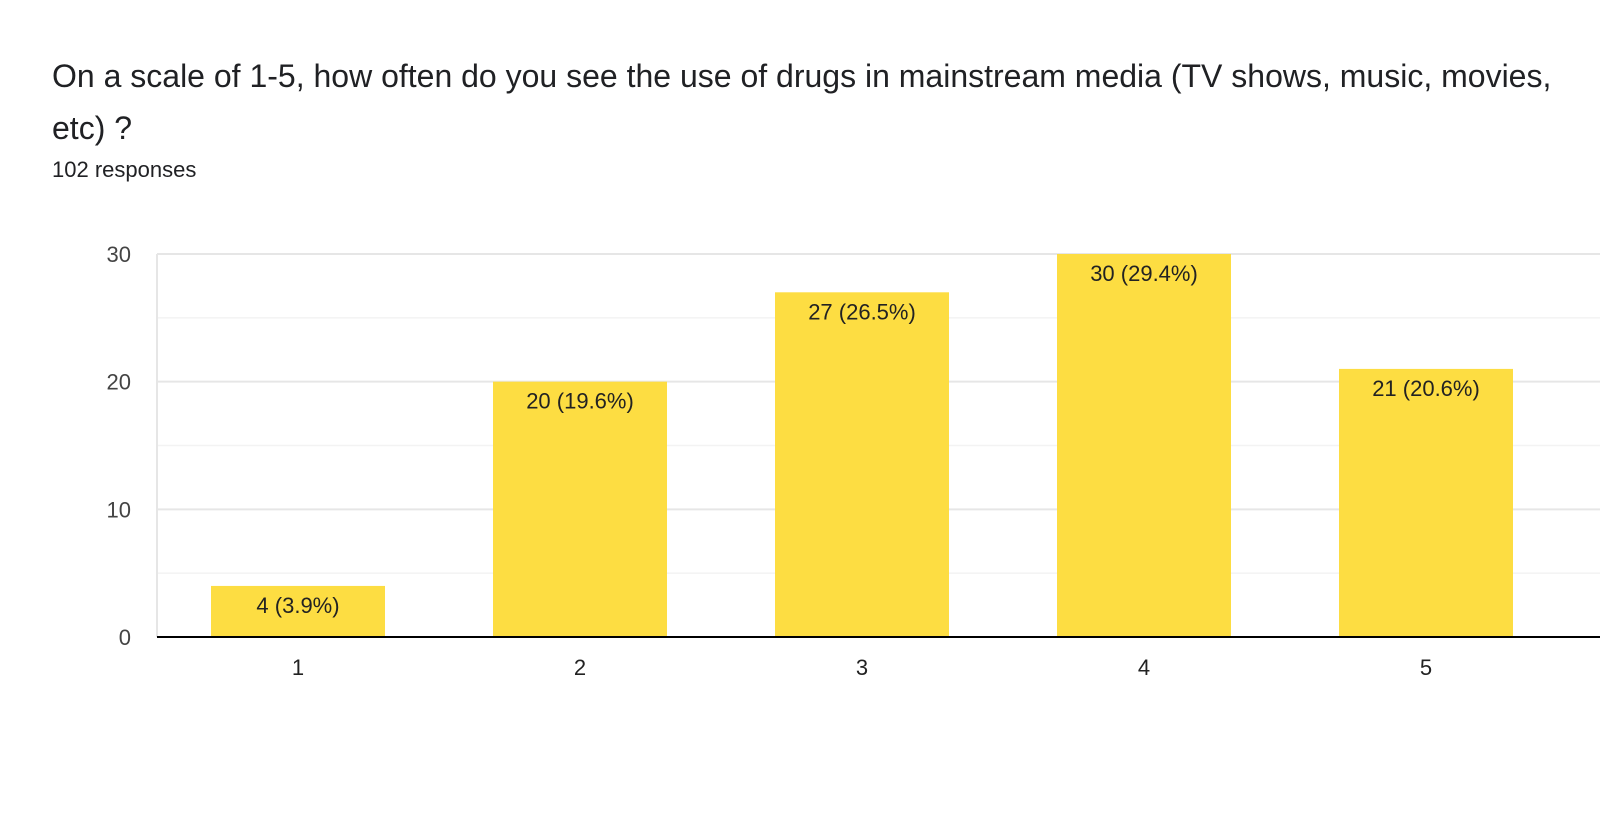 Image resolution: width=1600 pixels, height=813 pixels. Describe the element at coordinates (1144, 667) in the screenshot. I see `x-tick-label-4: 4` at that location.